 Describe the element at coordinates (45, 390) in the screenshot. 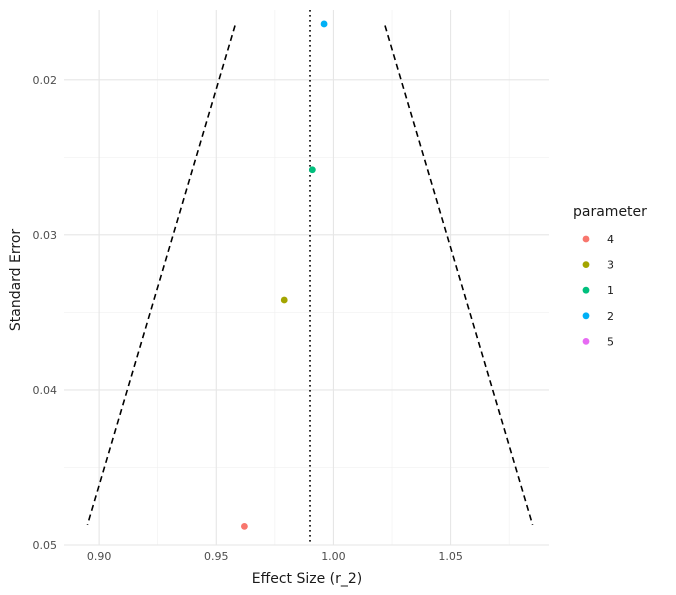

I see `y-tick-label: 0.04` at that location.